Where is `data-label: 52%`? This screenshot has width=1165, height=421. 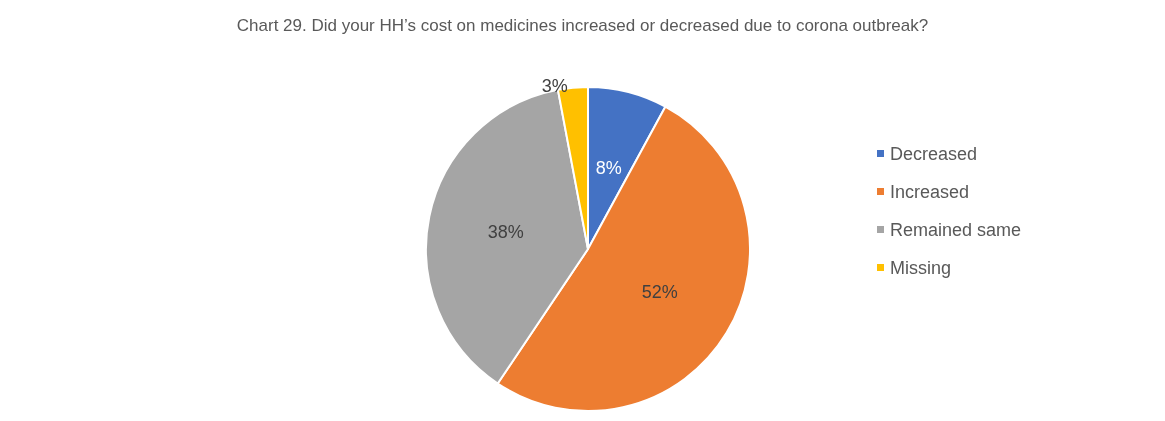
data-label: 52% is located at coordinates (659, 292).